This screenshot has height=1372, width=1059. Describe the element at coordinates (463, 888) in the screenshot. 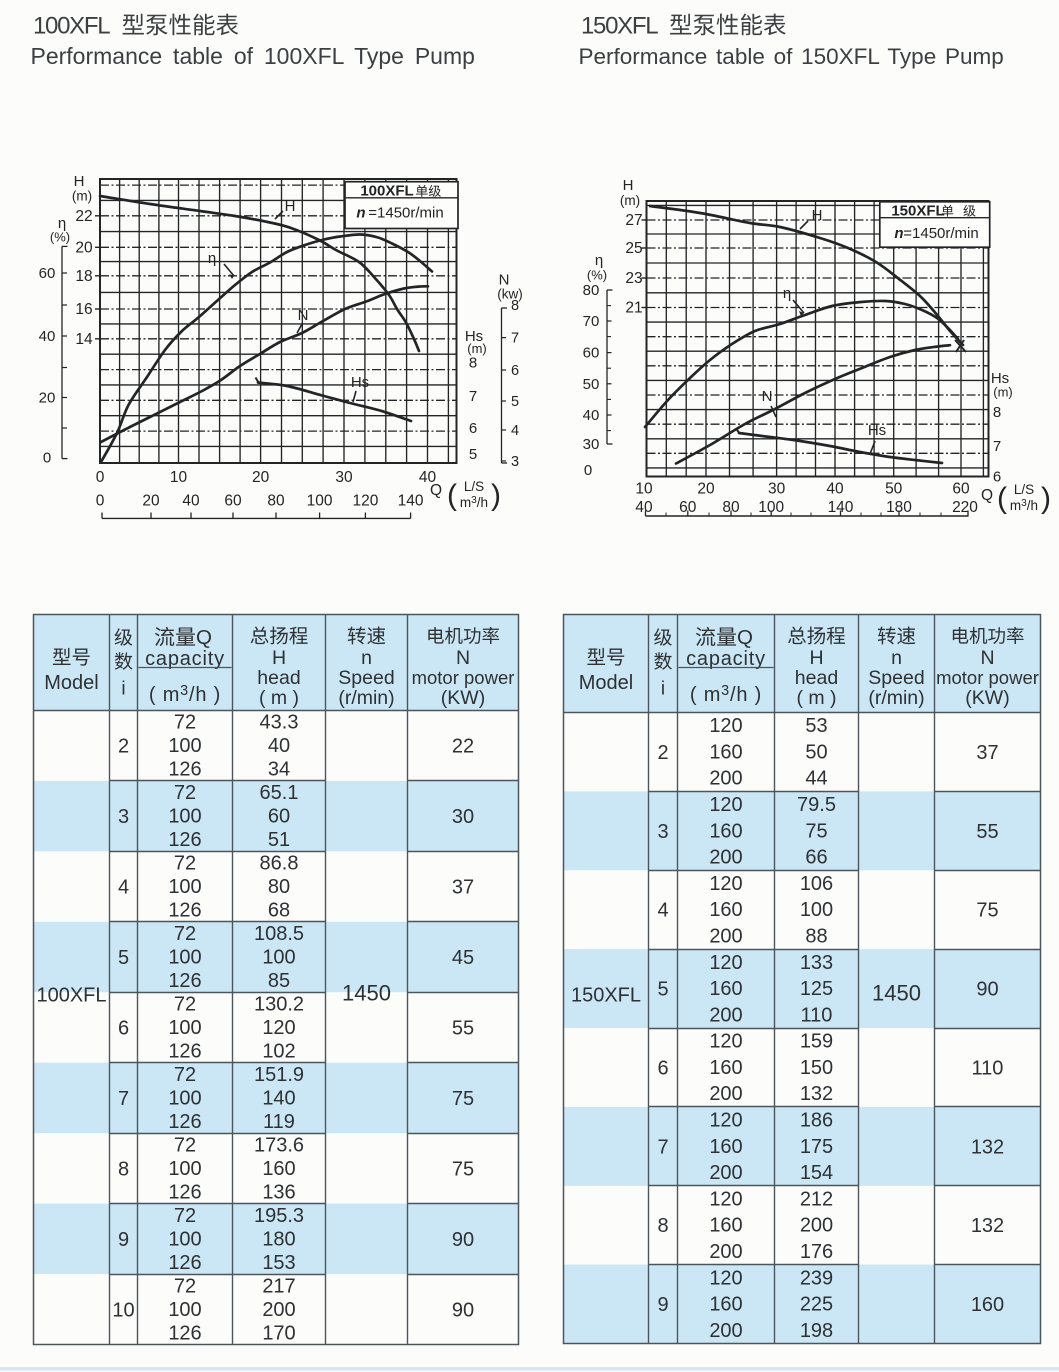

I see `svg-text: 37` at that location.